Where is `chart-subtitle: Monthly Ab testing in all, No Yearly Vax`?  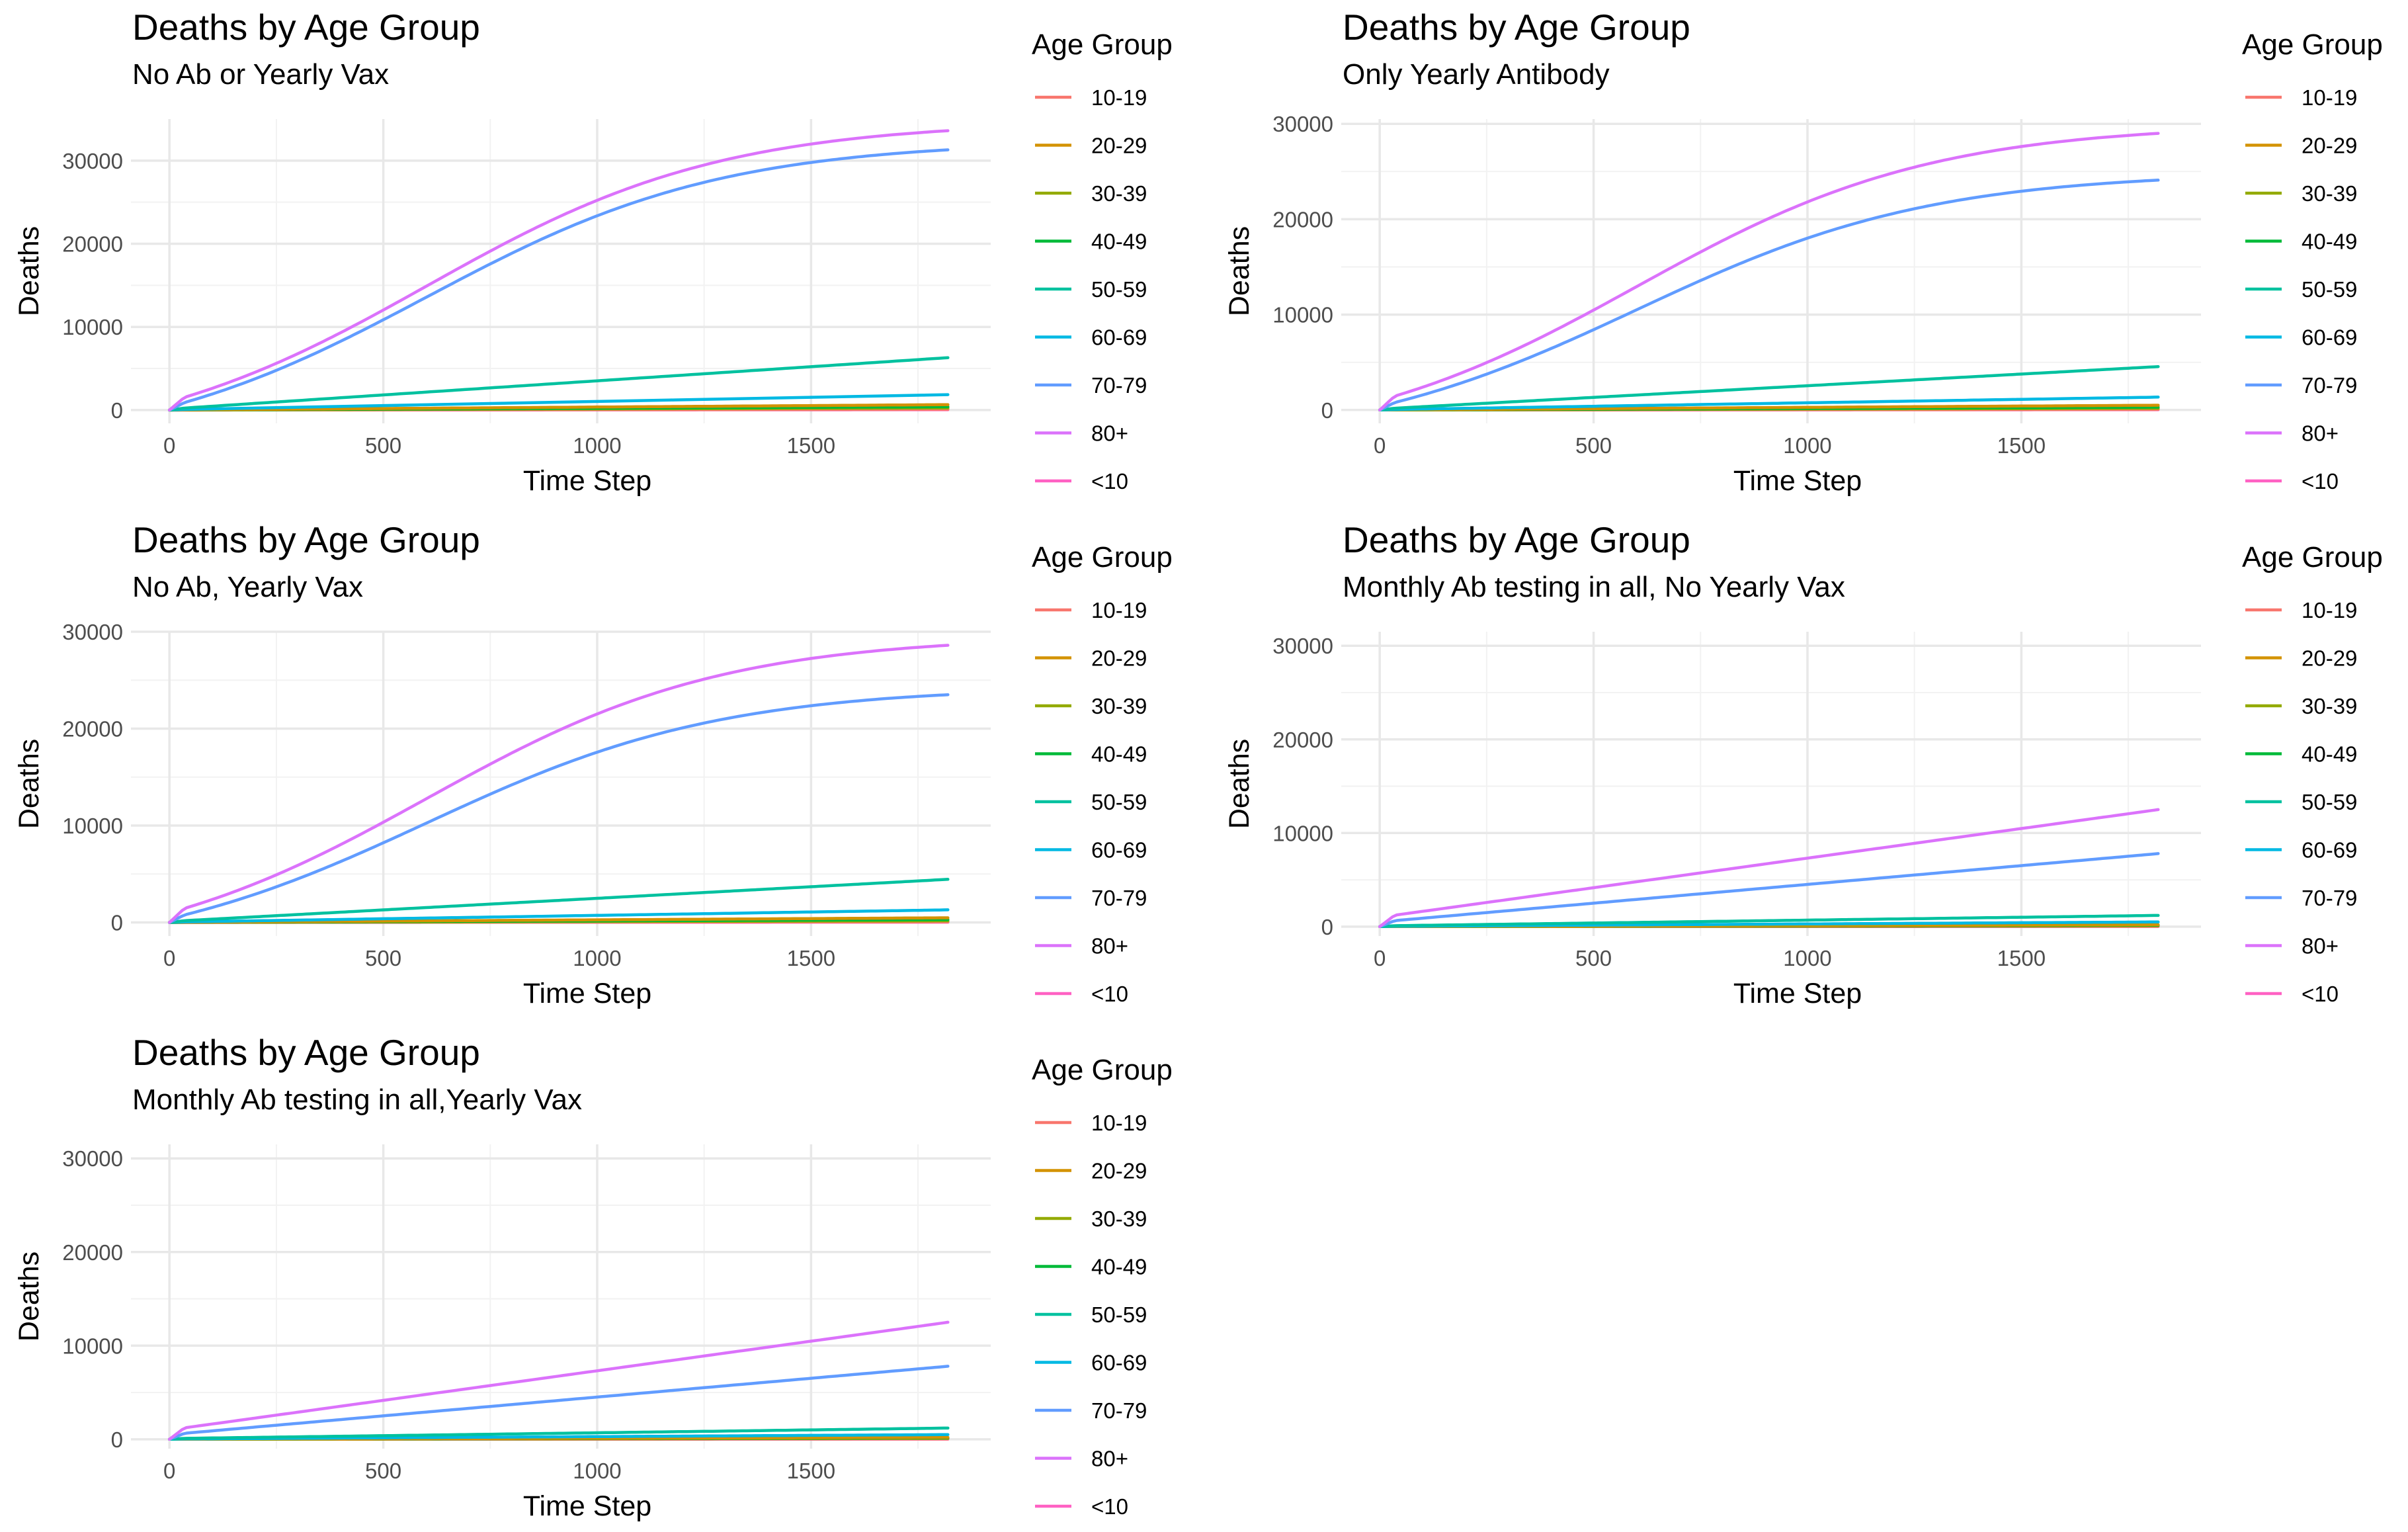
chart-subtitle: Monthly Ab testing in all, No Yearly Vax is located at coordinates (1594, 587).